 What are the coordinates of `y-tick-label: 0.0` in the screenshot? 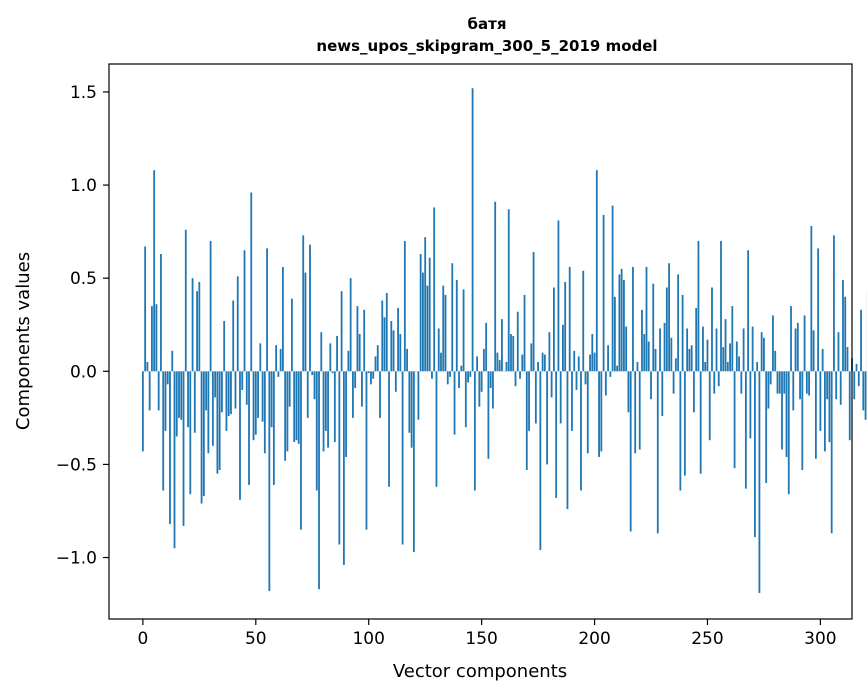 It's located at (83, 372).